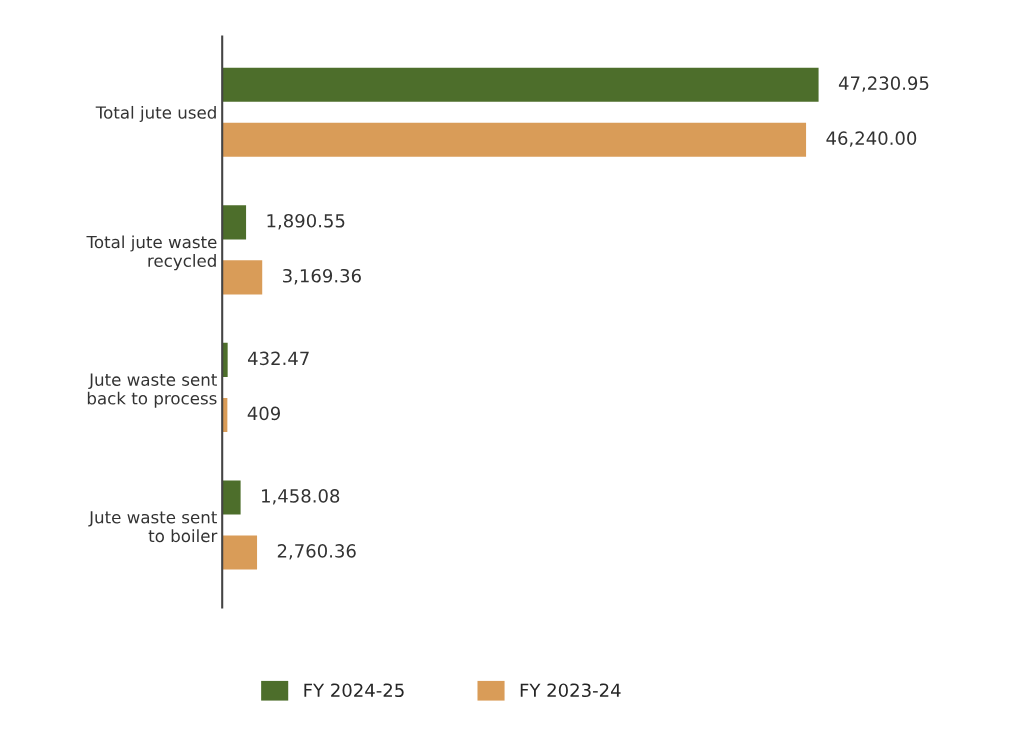 The width and height of the screenshot is (1010, 732). I want to click on data-label: 3,169.36, so click(322, 276).